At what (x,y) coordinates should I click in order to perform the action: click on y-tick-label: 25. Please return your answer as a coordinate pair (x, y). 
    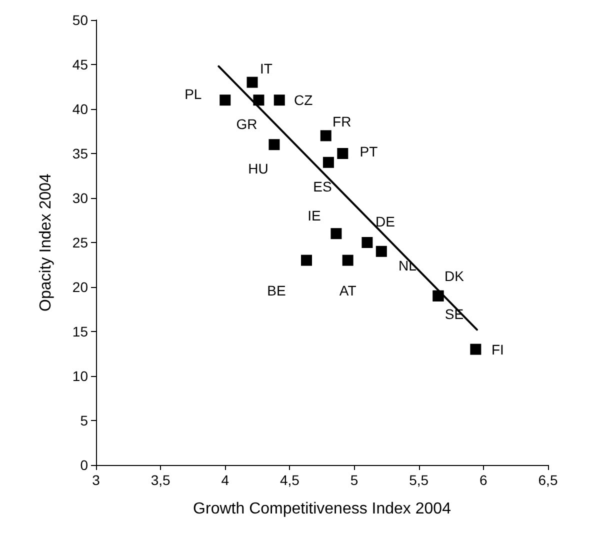
    Looking at the image, I should click on (80, 242).